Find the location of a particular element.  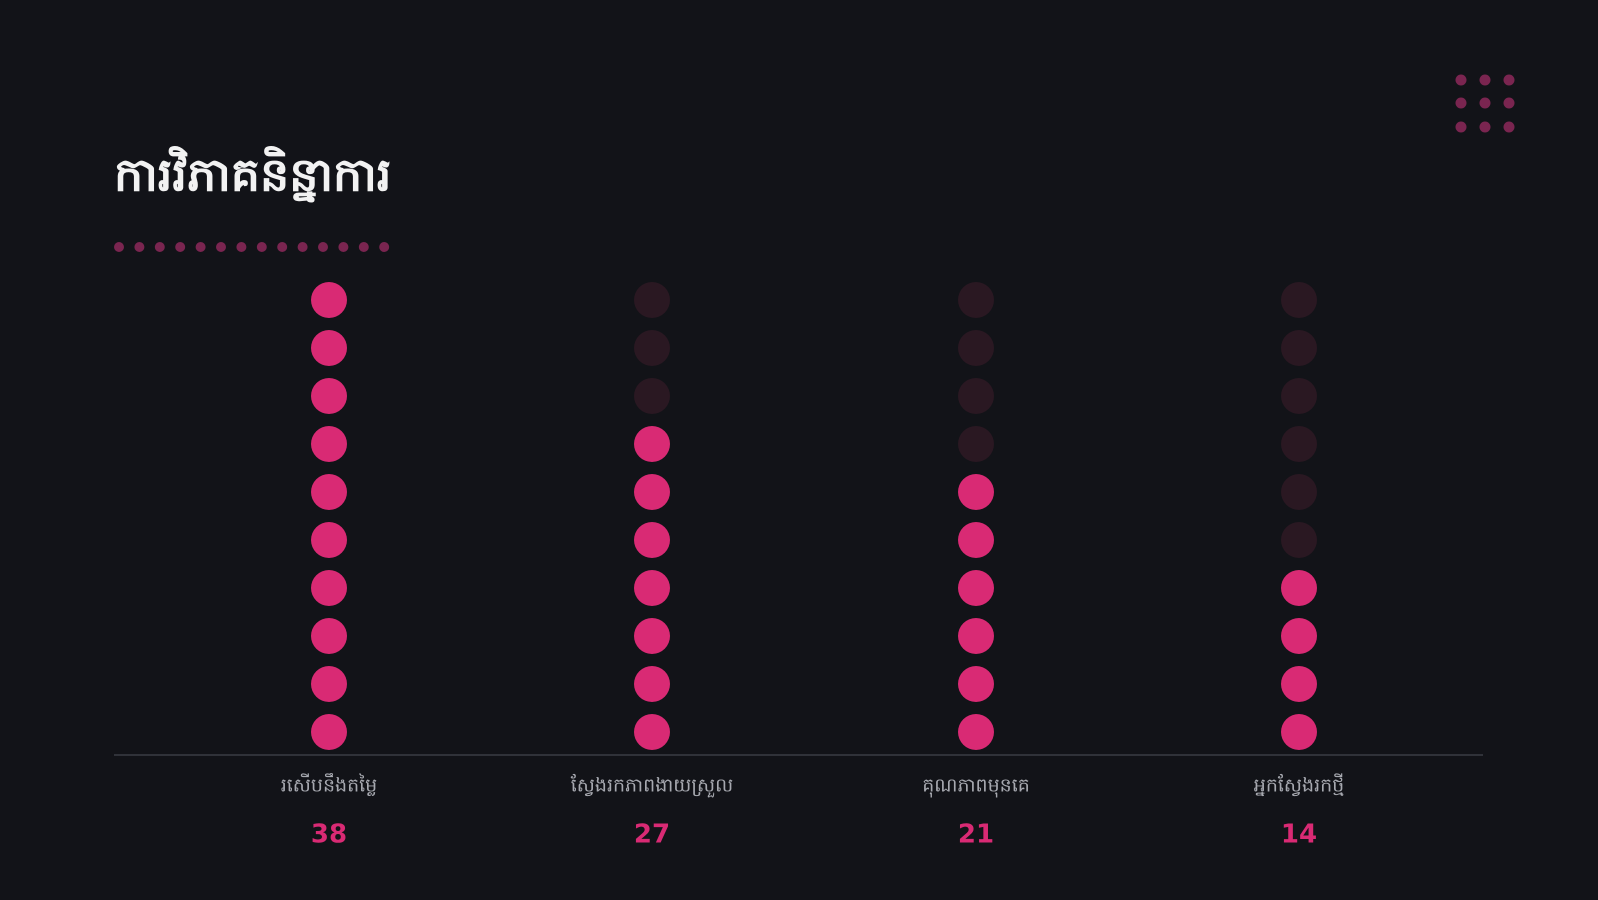

category-label: អ្នកស្វែងរកថ្មី is located at coordinates (1299, 785).